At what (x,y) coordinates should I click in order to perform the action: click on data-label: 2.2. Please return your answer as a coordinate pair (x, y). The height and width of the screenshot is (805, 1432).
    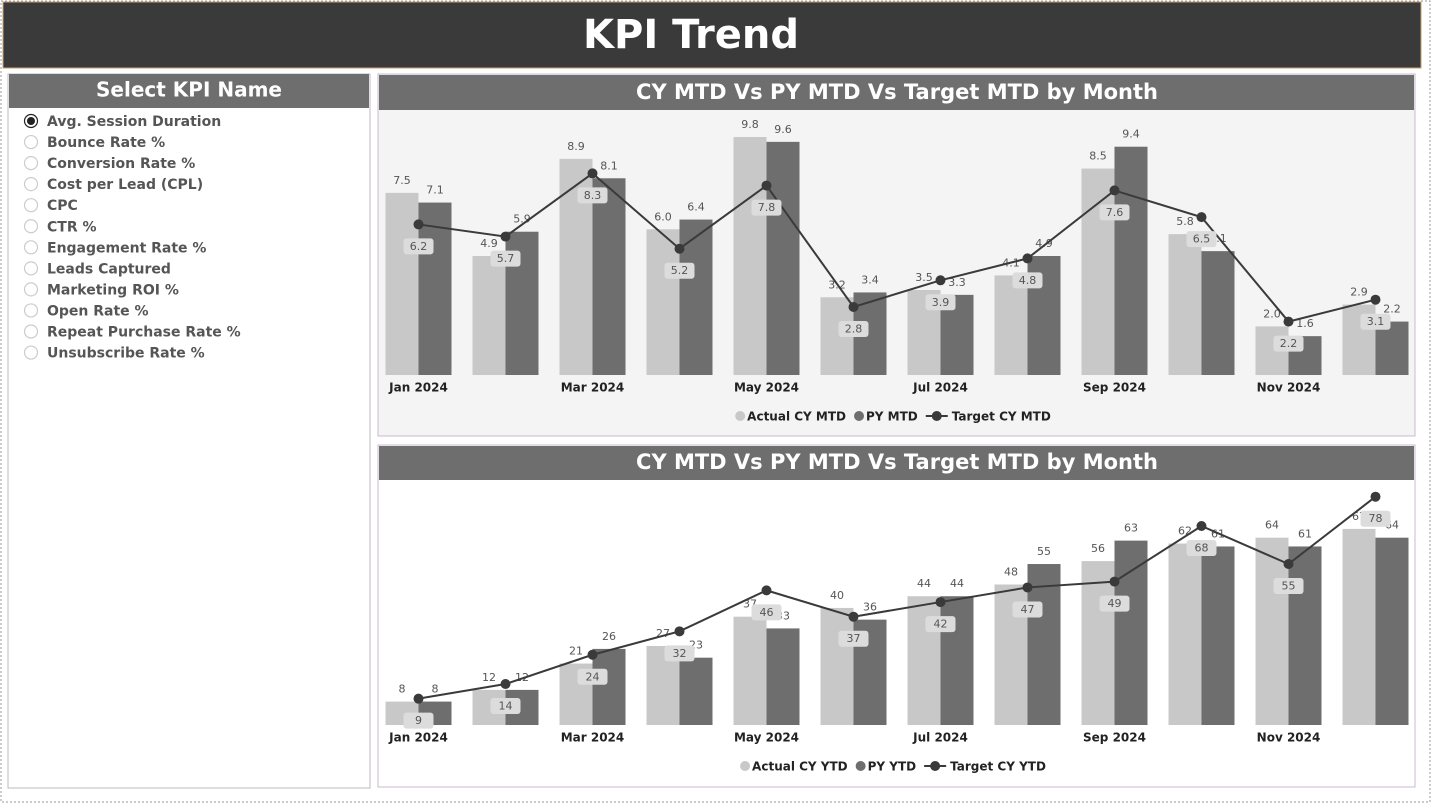
    Looking at the image, I should click on (1392, 309).